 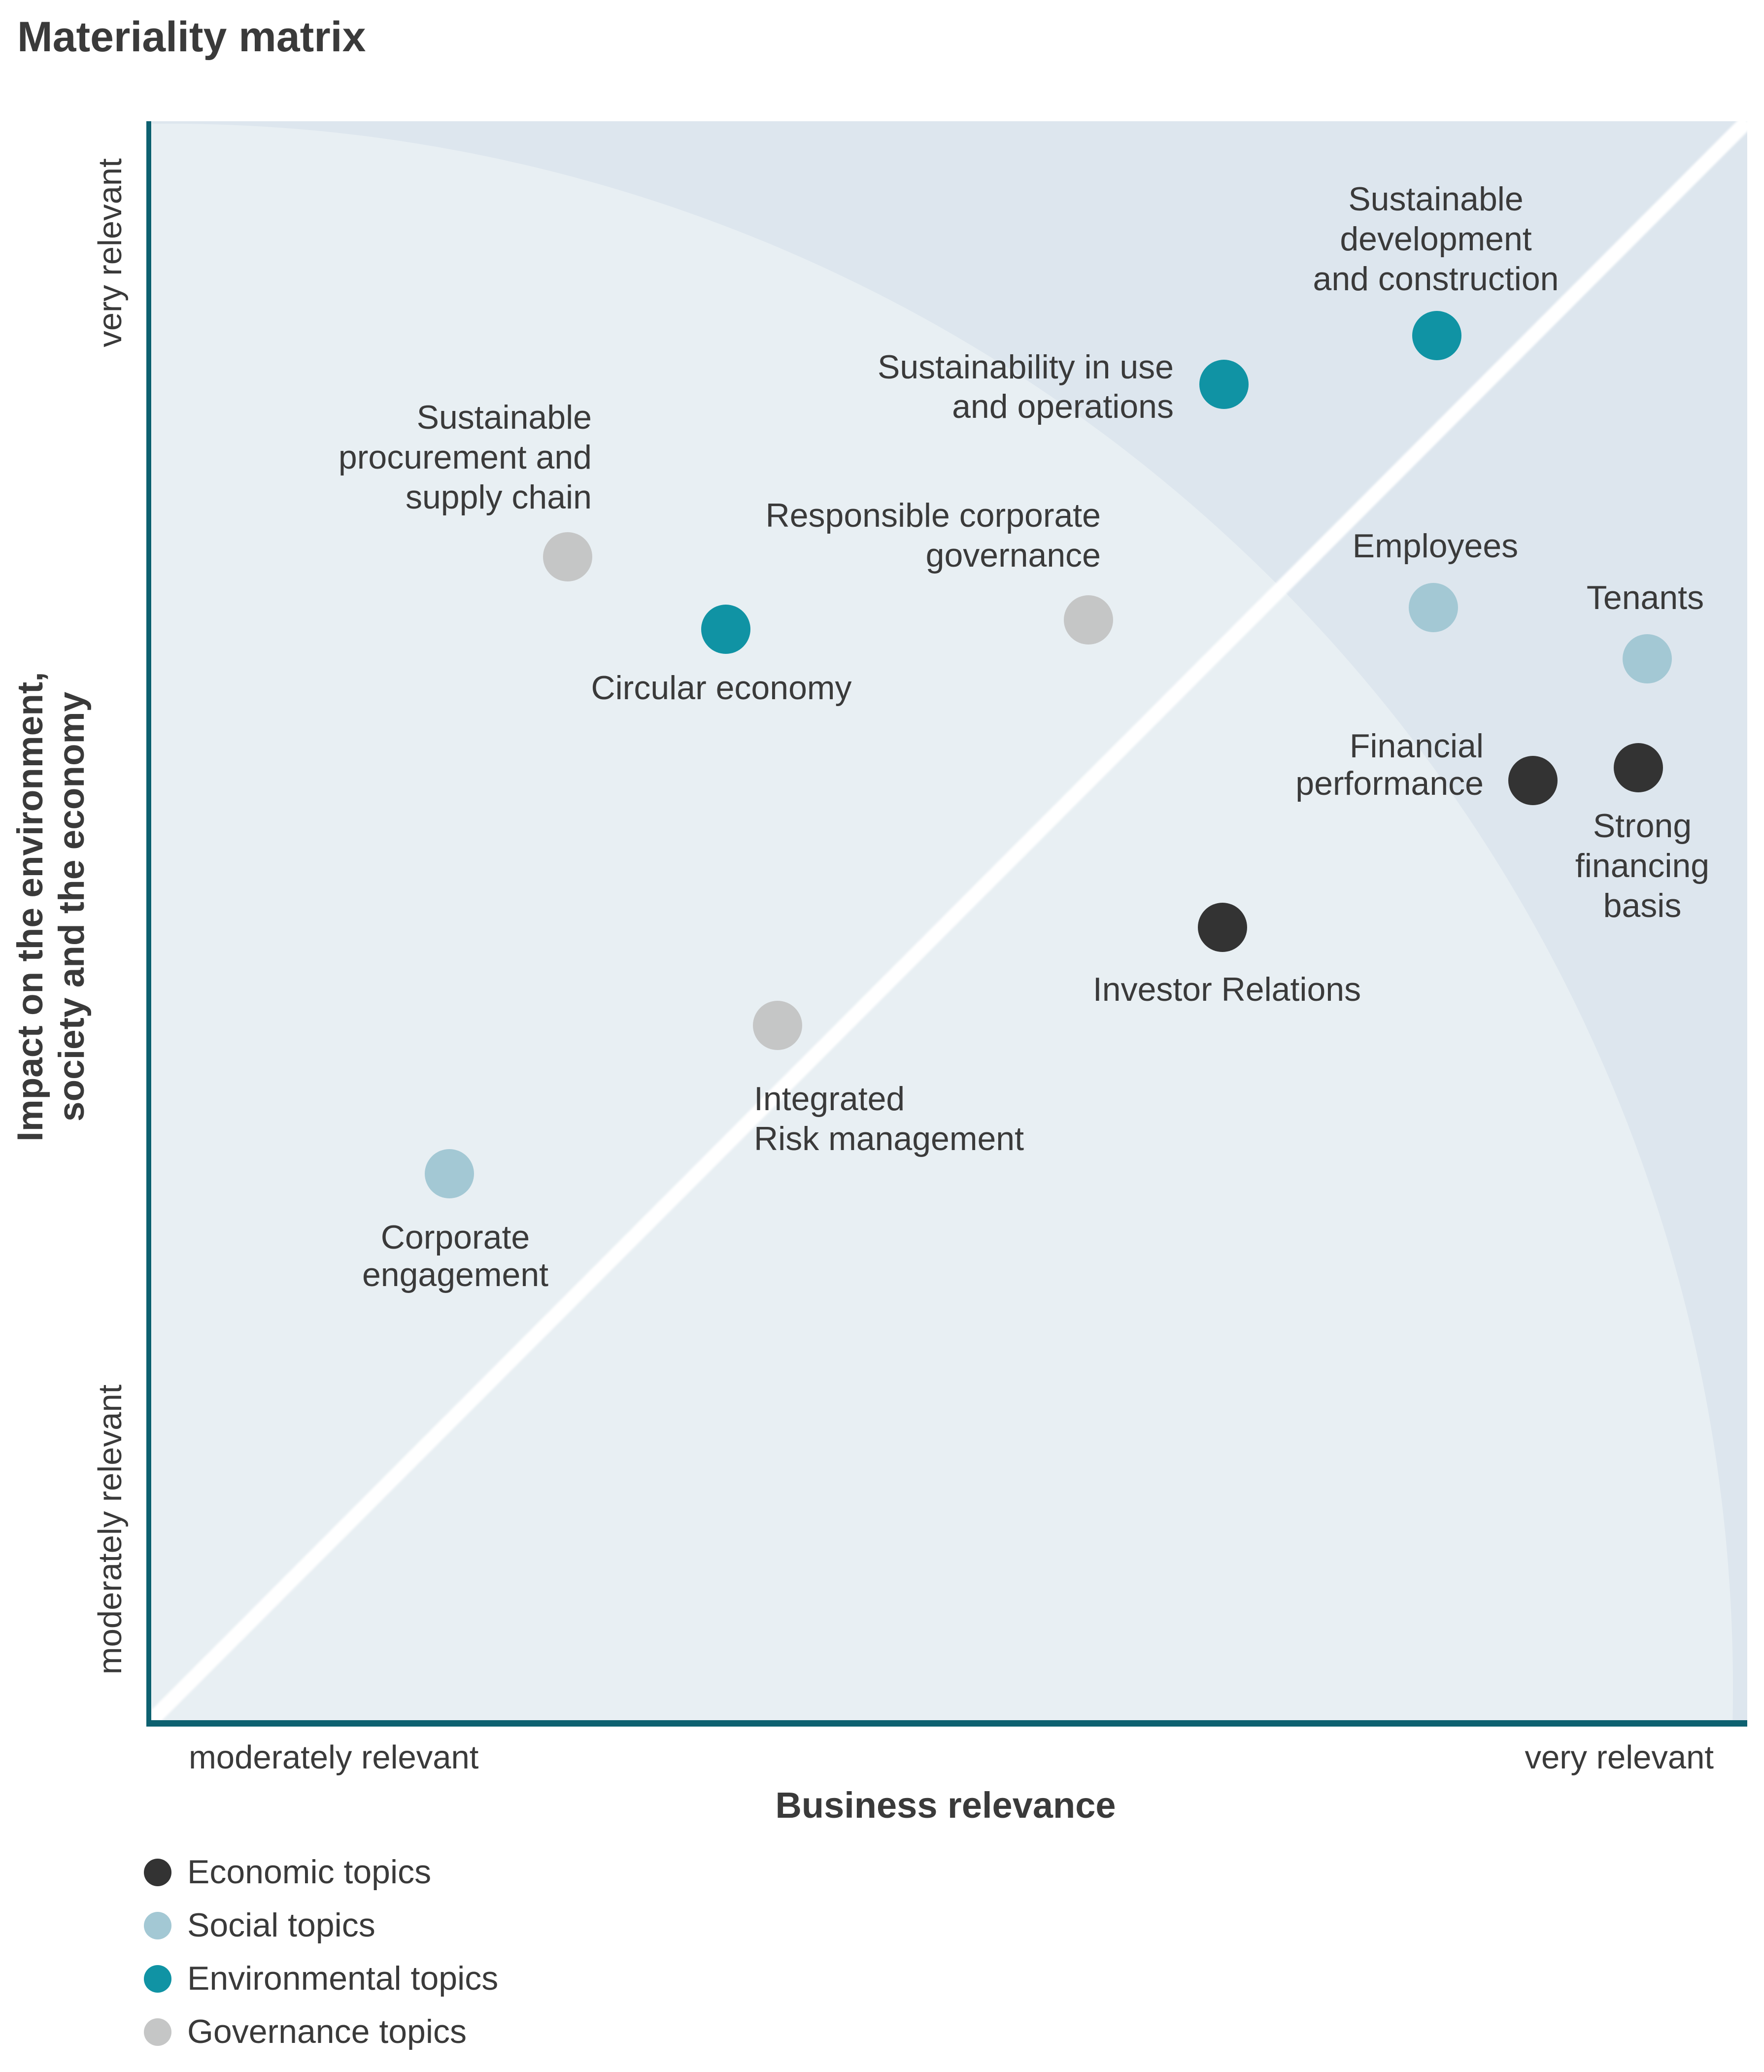 What do you see at coordinates (829, 1099) in the screenshot?
I see `svg-text: Integrated` at bounding box center [829, 1099].